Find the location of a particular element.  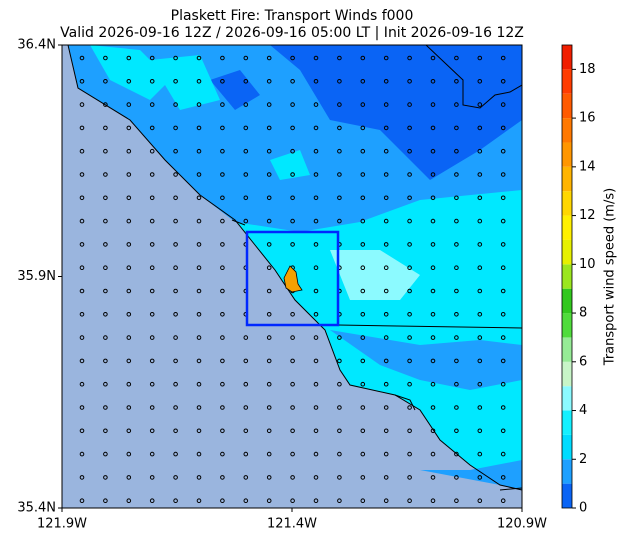

fire-perimeter is located at coordinates (293, 279).